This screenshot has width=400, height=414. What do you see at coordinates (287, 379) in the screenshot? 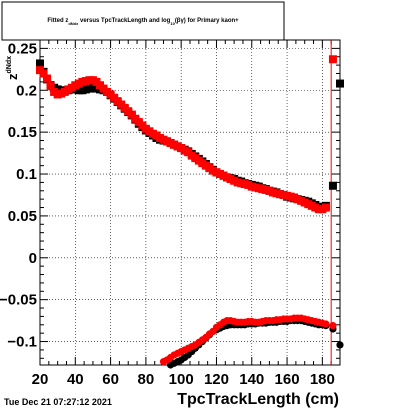
I see `x-tick-label: 160` at bounding box center [287, 379].